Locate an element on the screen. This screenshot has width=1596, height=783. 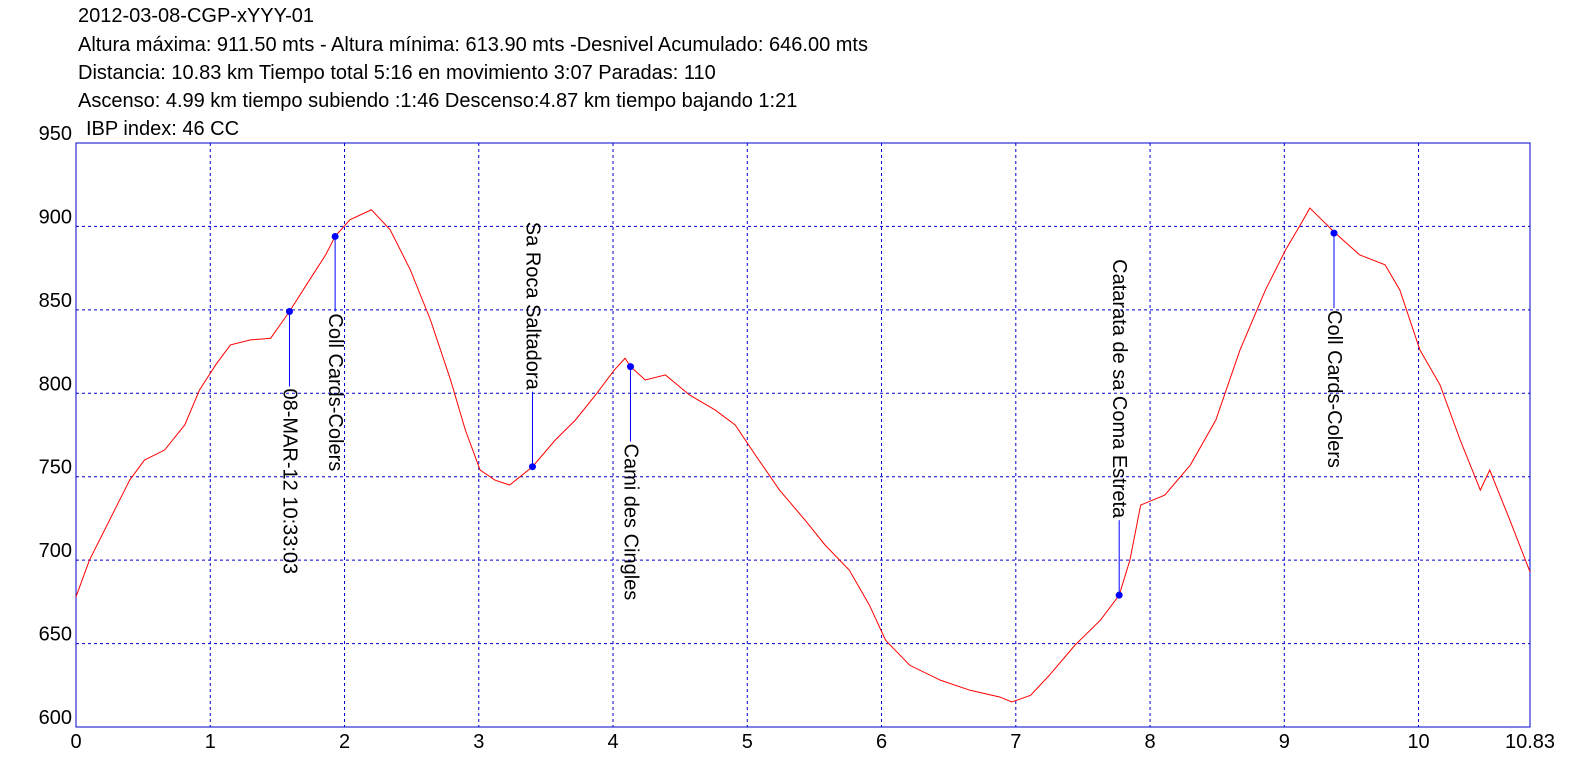
x-tick-label: 0 is located at coordinates (75, 742).